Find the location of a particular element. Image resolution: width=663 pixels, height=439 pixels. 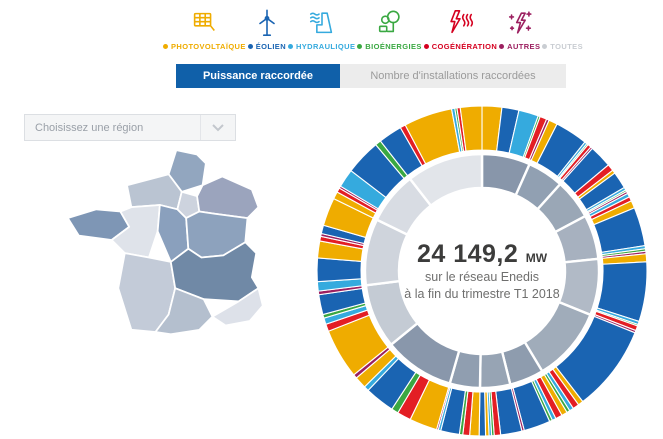

legend-item-hydraulique: HYDRAULIQUE is located at coordinates (321, 29).